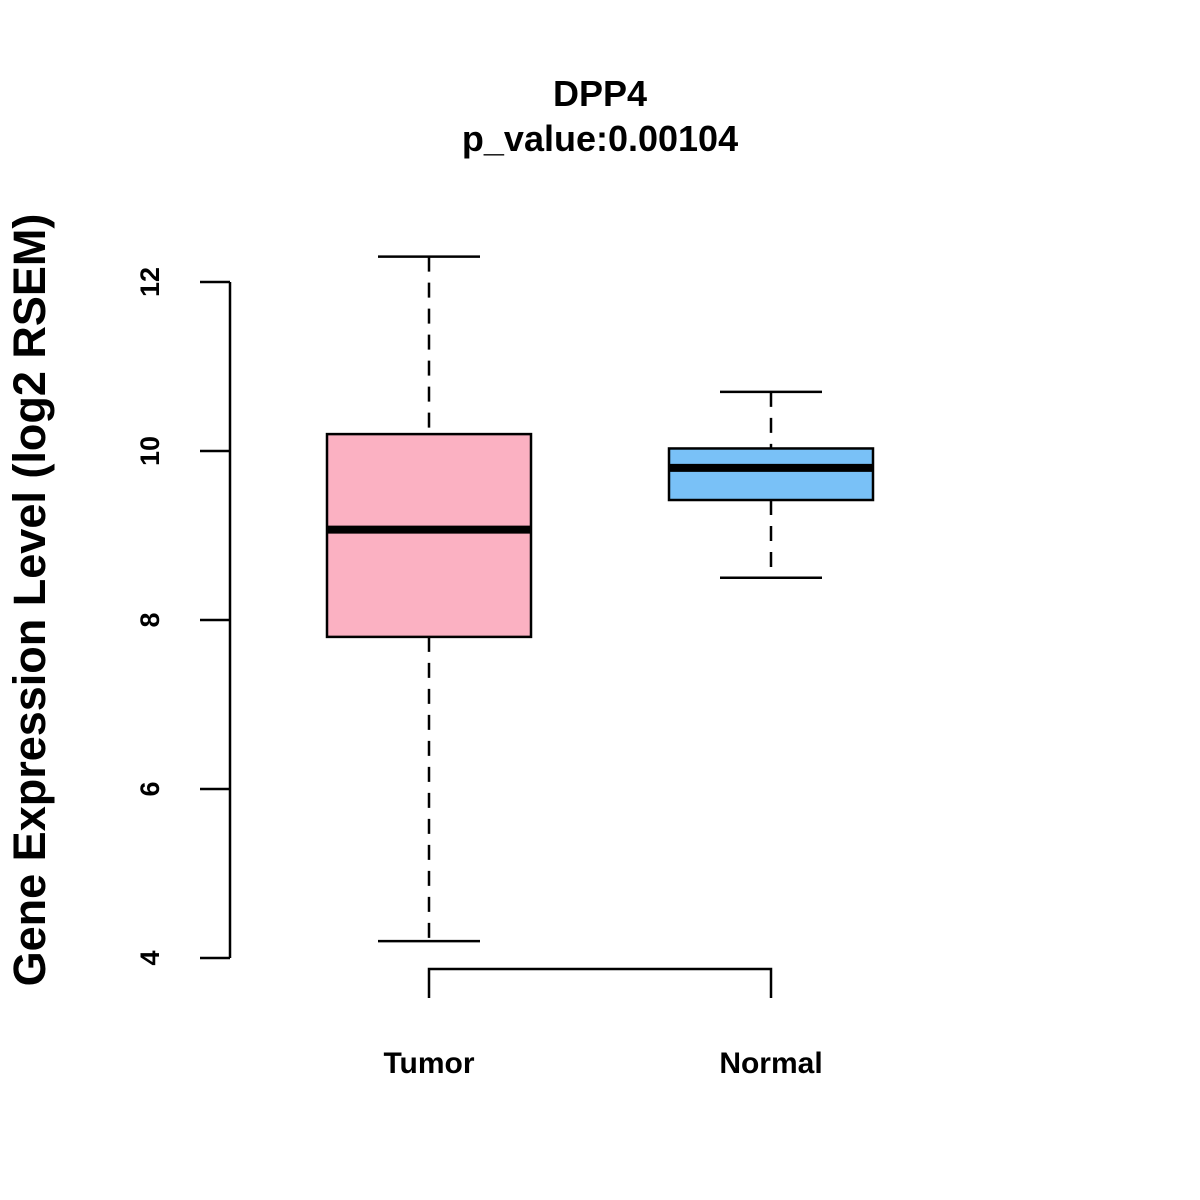 The height and width of the screenshot is (1200, 1200). I want to click on y-axis: 4 6 8 10 12, so click(183, 616).